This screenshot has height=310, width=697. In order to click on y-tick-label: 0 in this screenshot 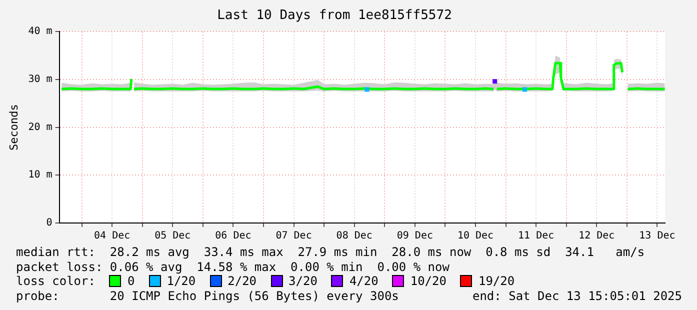, I will do `click(49, 223)`.